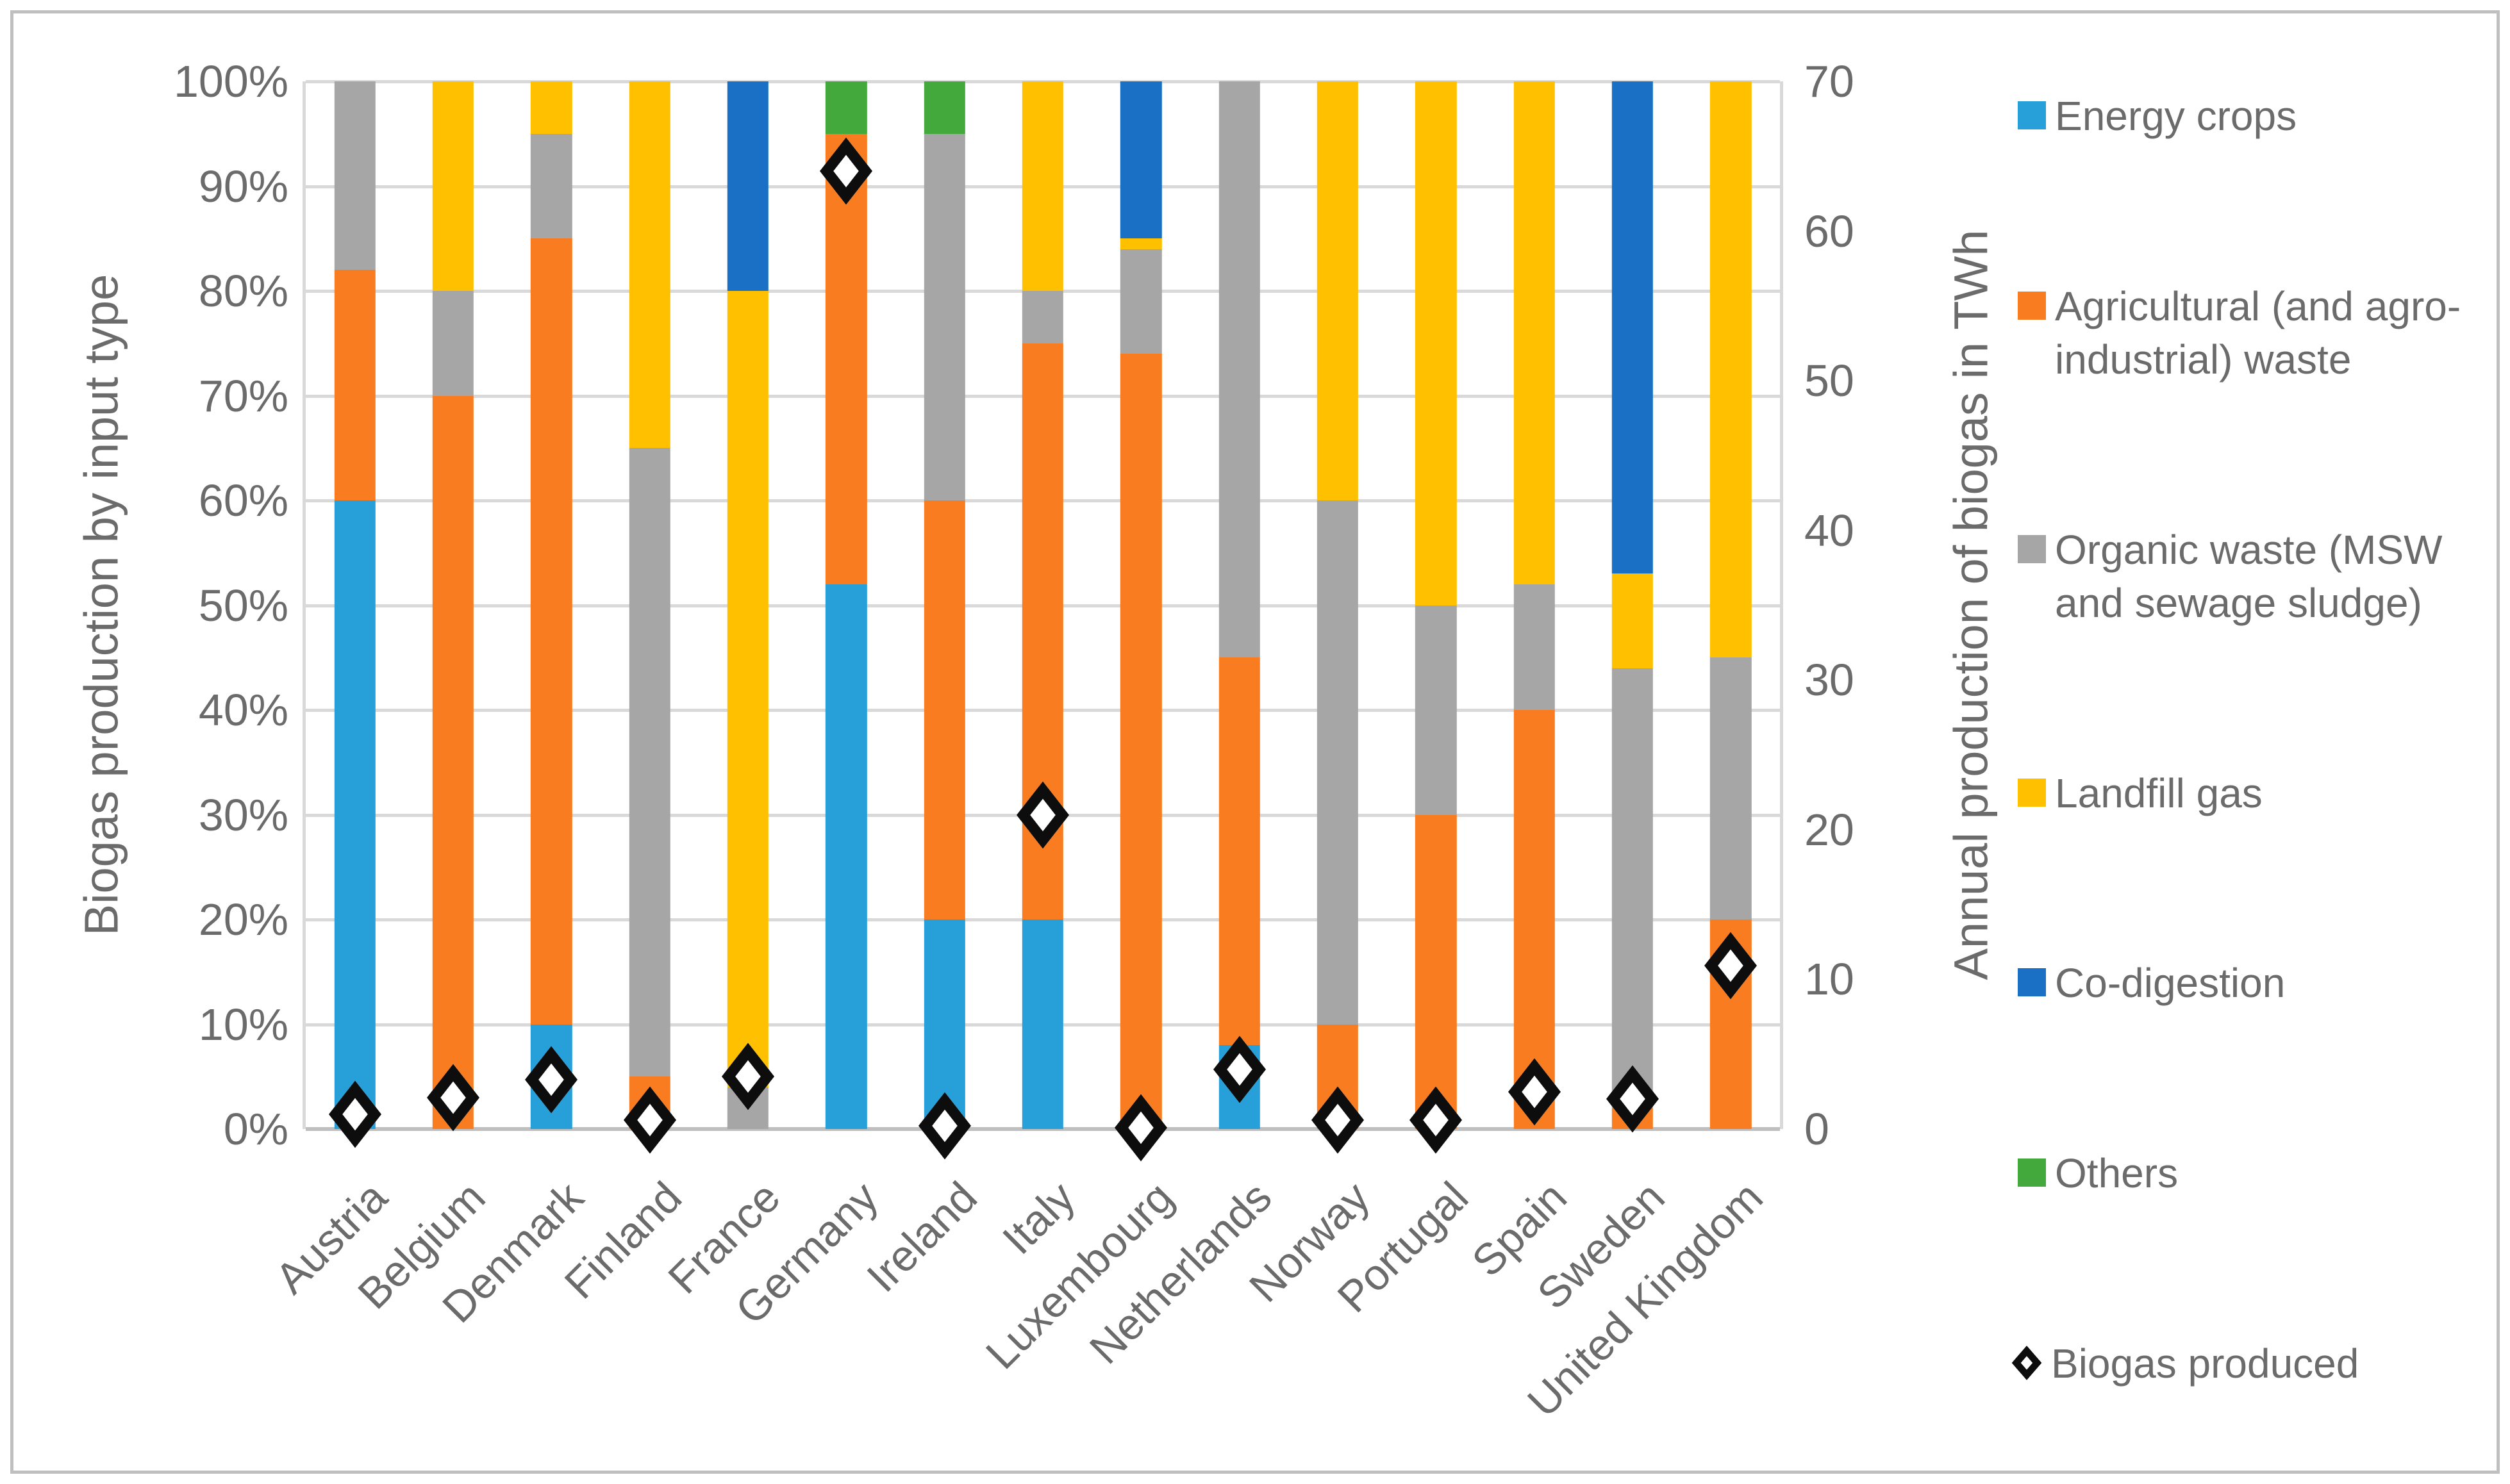 This screenshot has height=1484, width=2510. What do you see at coordinates (2205, 1363) in the screenshot?
I see `legend-label: Biogas produced` at bounding box center [2205, 1363].